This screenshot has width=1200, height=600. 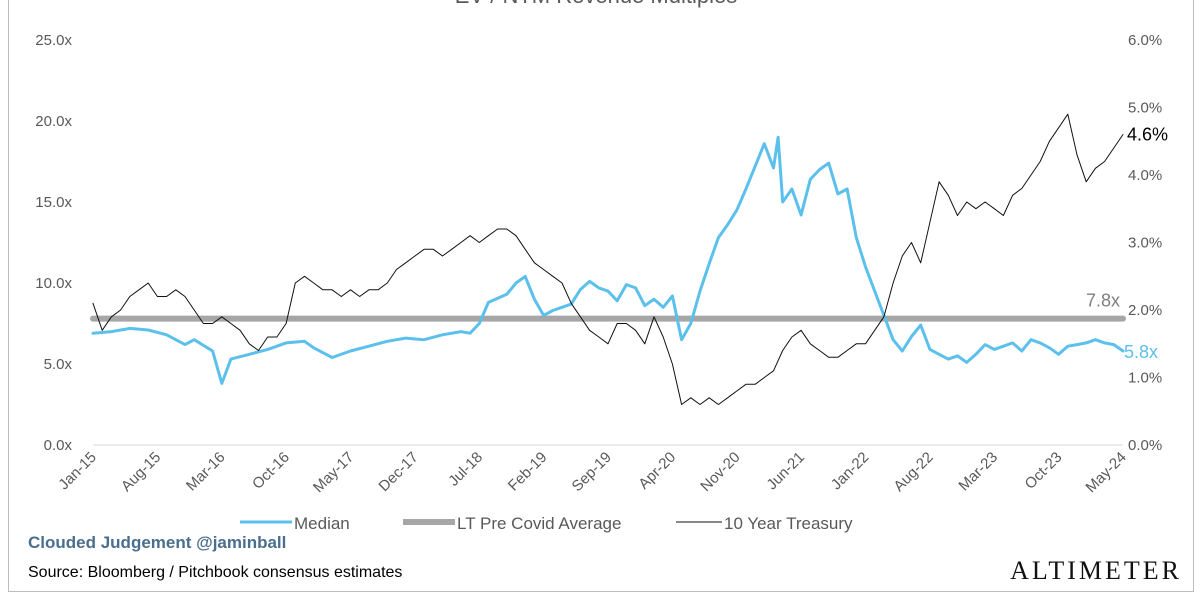 What do you see at coordinates (398, 472) in the screenshot?
I see `x-tick-label: Dec-17` at bounding box center [398, 472].